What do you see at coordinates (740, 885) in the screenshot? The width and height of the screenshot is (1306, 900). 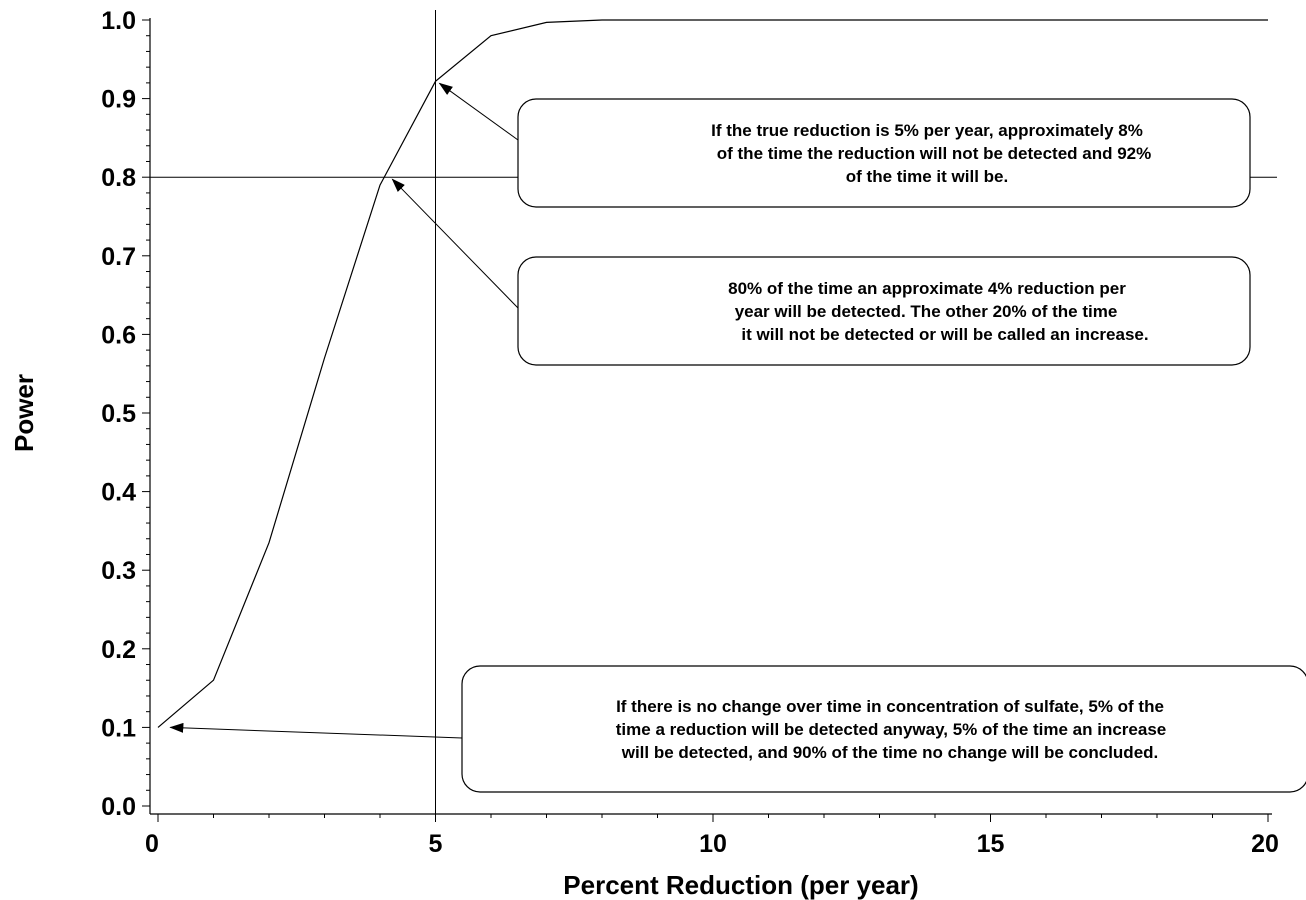 I see `x-axis-title: Percent Reduction (per year)` at bounding box center [740, 885].